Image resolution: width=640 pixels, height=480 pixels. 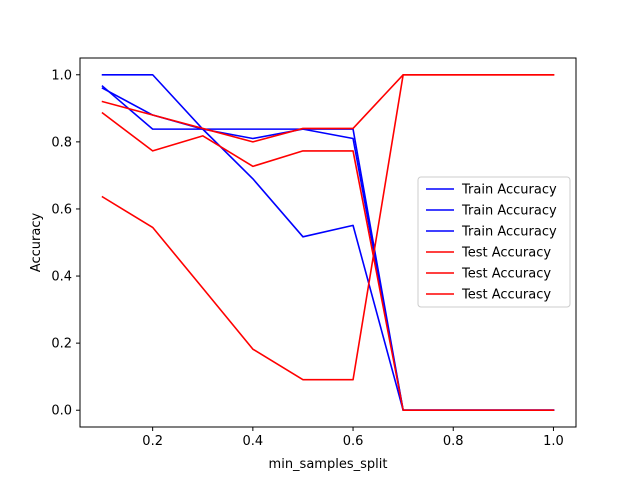 What do you see at coordinates (553, 441) in the screenshot?
I see `x-tick-label: 1.0` at bounding box center [553, 441].